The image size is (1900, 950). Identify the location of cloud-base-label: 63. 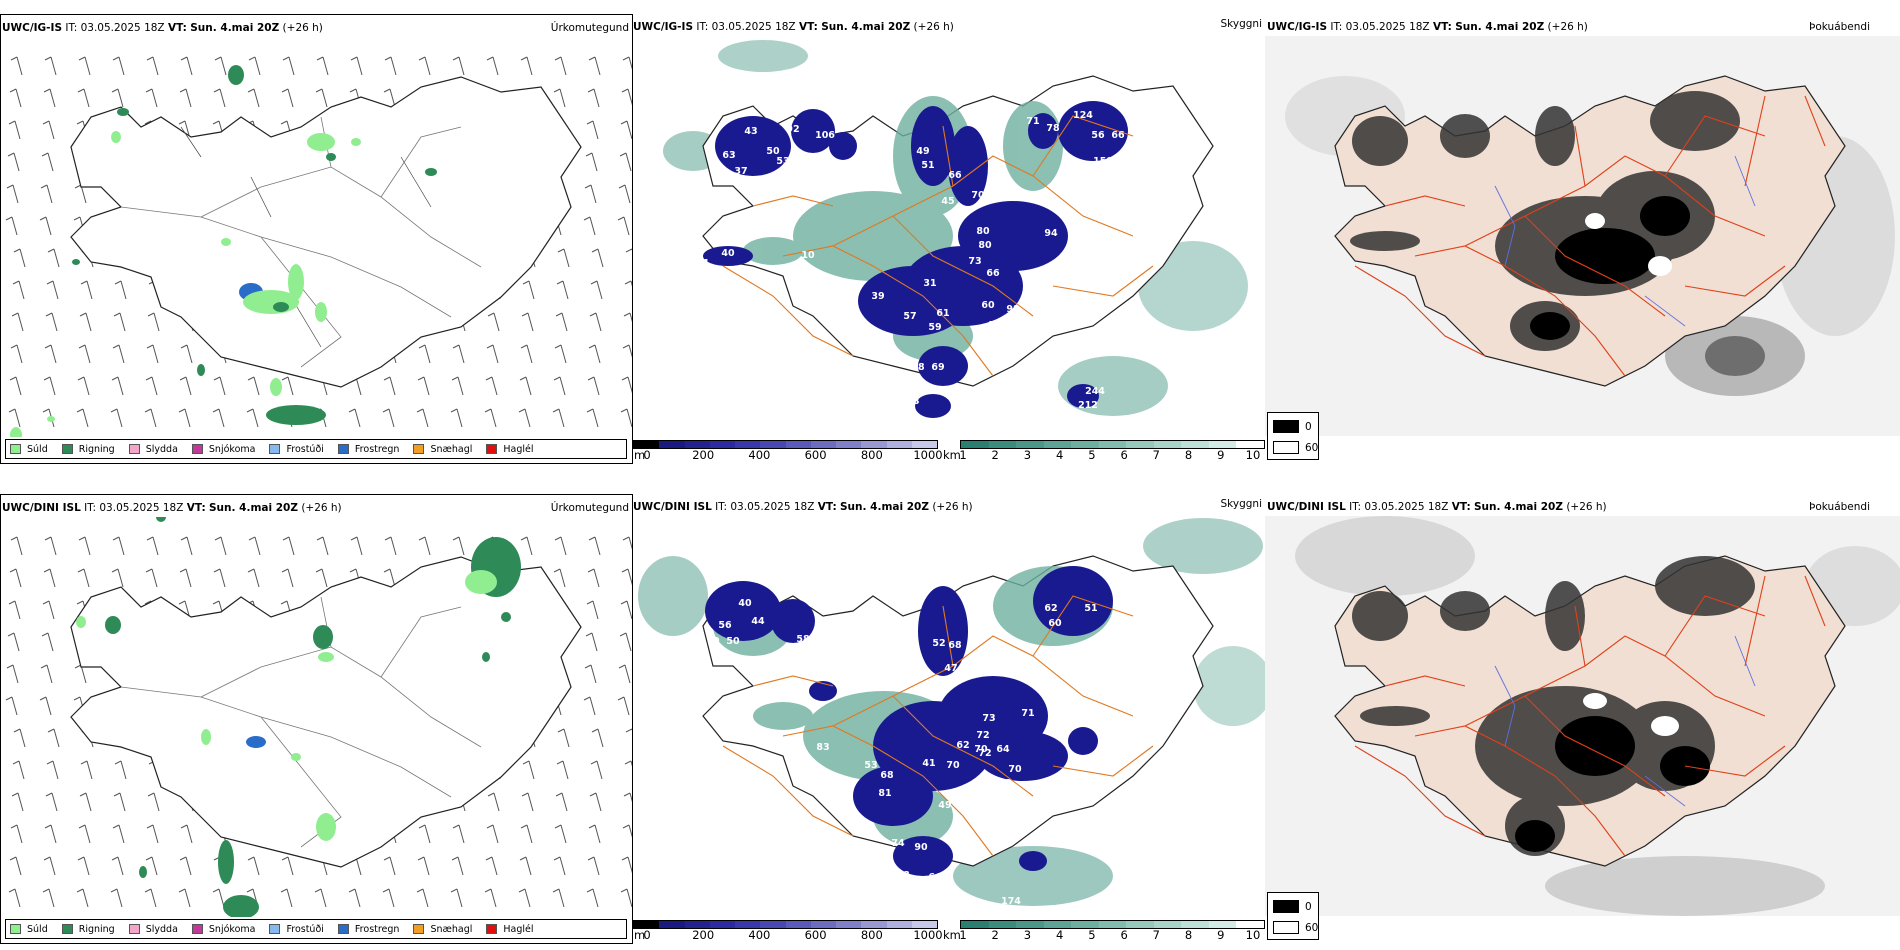
(728, 155).